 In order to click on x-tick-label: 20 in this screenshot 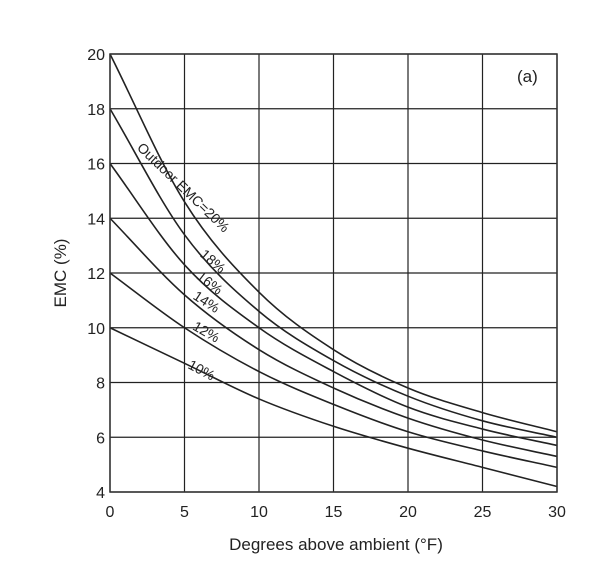, I will do `click(408, 512)`.